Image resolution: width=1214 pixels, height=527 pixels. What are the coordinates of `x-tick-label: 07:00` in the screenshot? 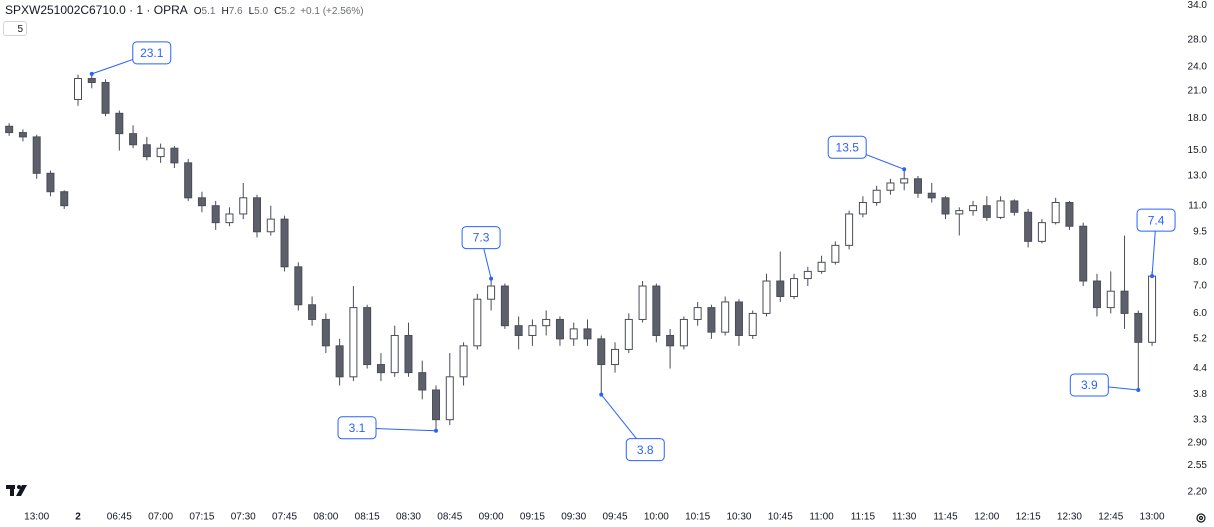 It's located at (160, 517).